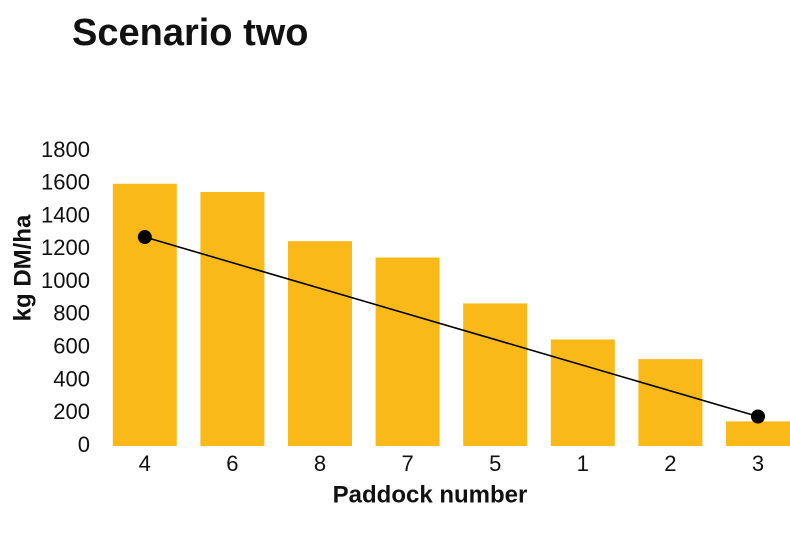  What do you see at coordinates (22, 267) in the screenshot?
I see `y-axis-label: kg DM/ha` at bounding box center [22, 267].